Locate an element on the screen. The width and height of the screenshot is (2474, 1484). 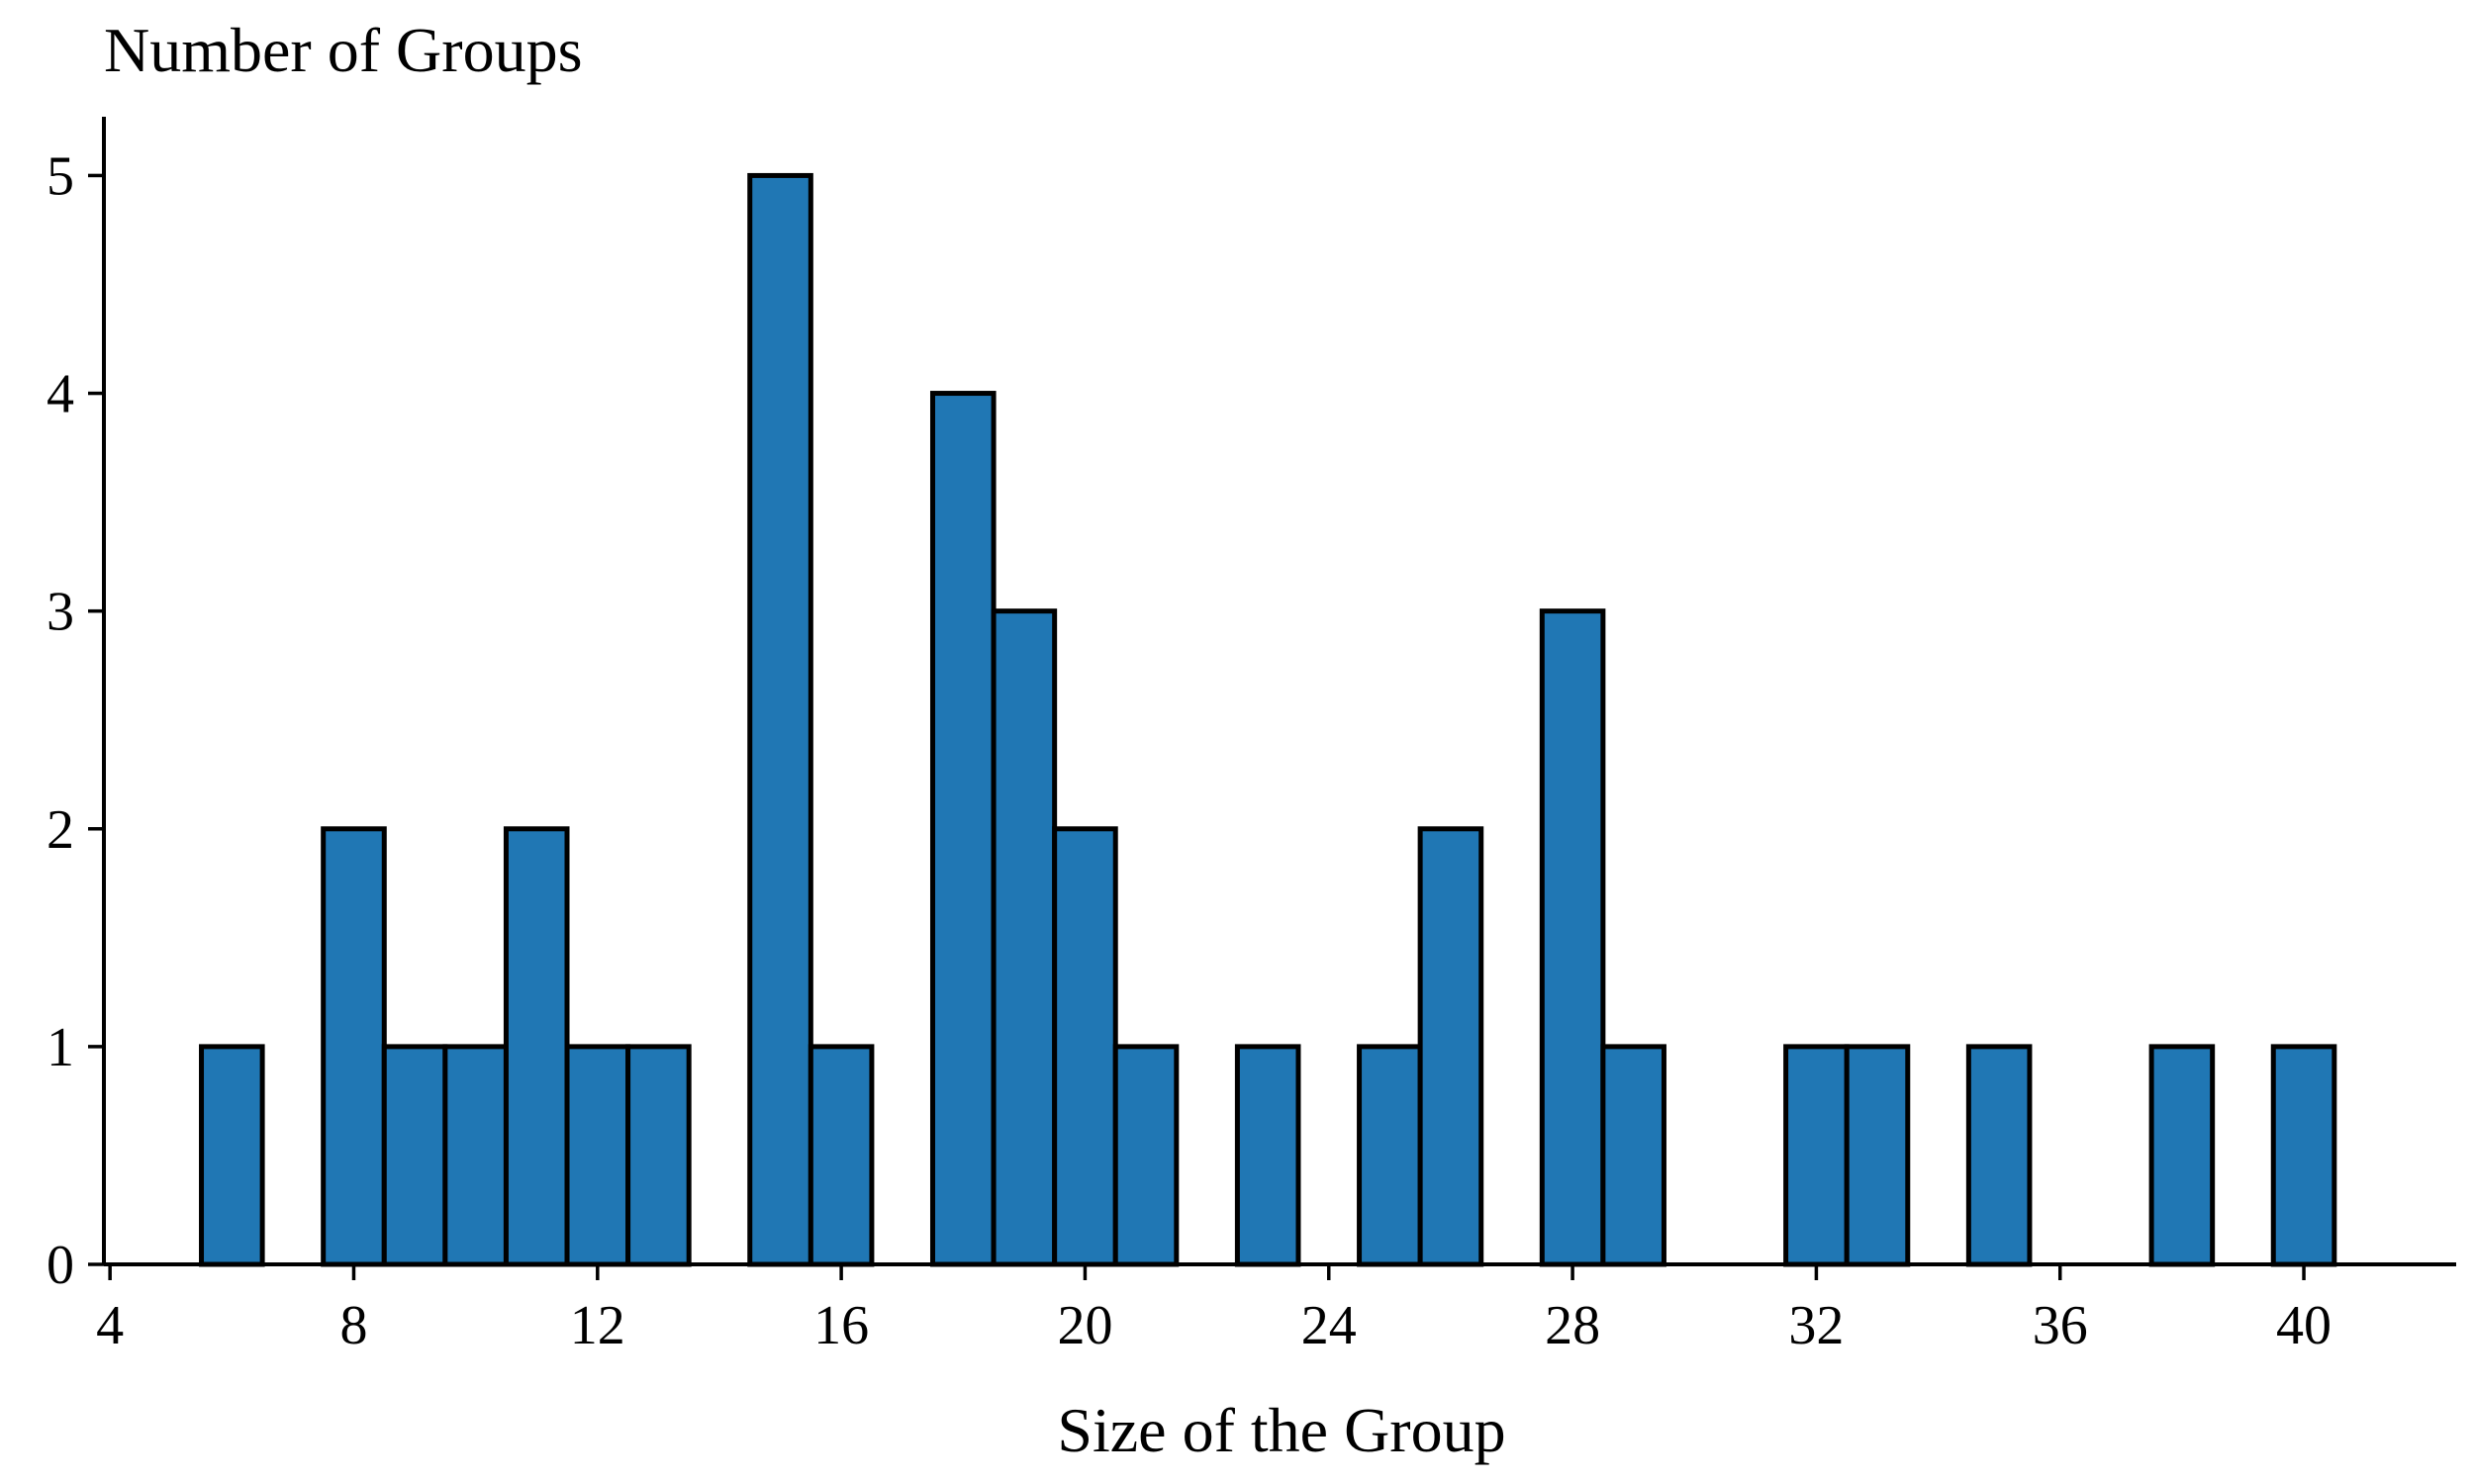
x-tick-label: 8 is located at coordinates (353, 1325).